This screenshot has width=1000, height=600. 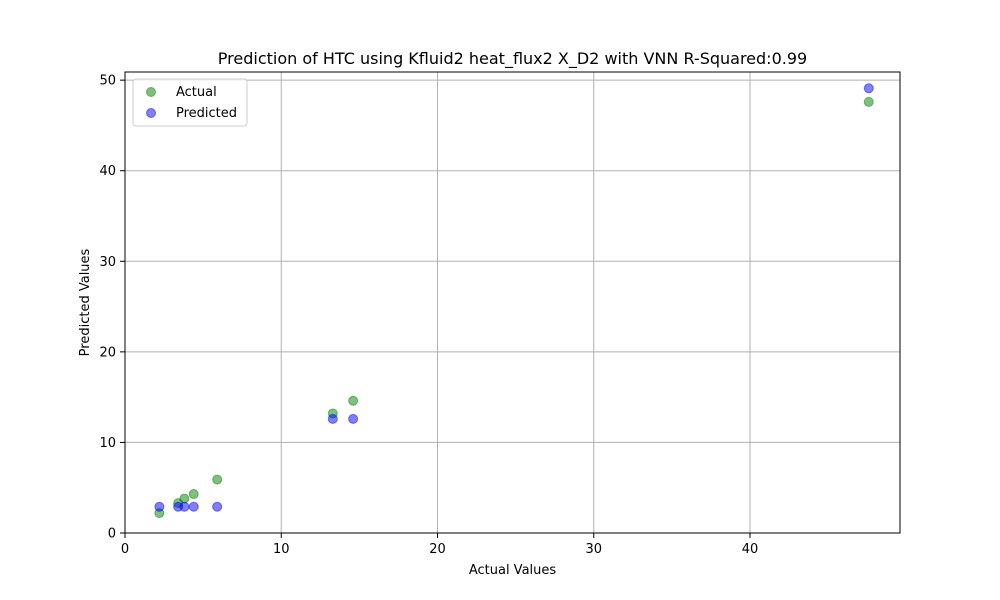 I want to click on x-tick-label: 20, so click(x=437, y=549).